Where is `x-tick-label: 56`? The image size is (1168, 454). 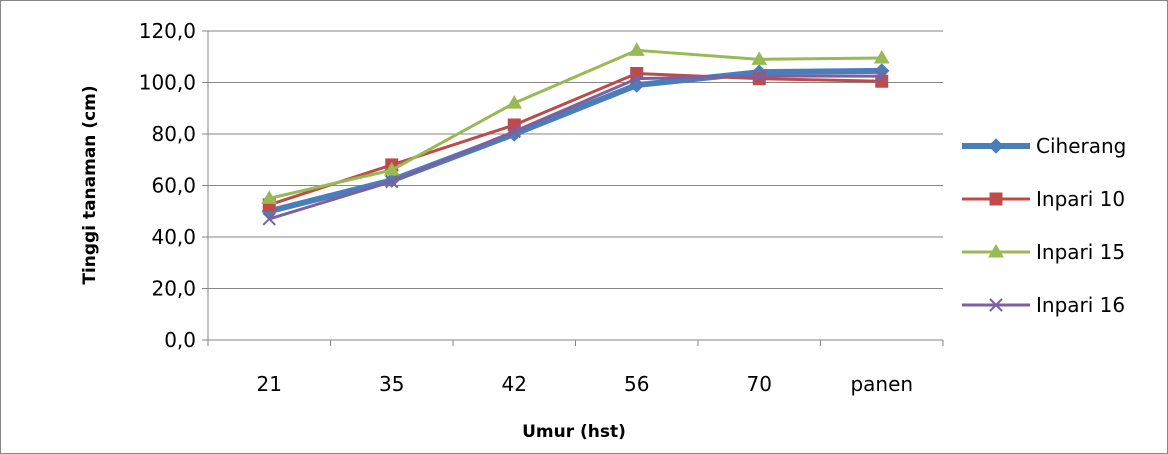
x-tick-label: 56 is located at coordinates (636, 384).